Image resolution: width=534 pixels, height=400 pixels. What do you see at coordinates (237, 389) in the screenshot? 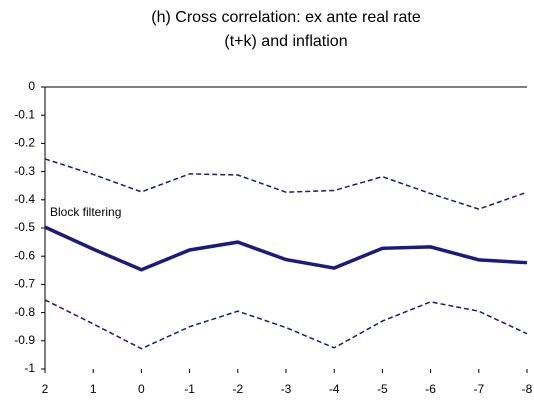
I see `x-tick-label: -2` at bounding box center [237, 389].